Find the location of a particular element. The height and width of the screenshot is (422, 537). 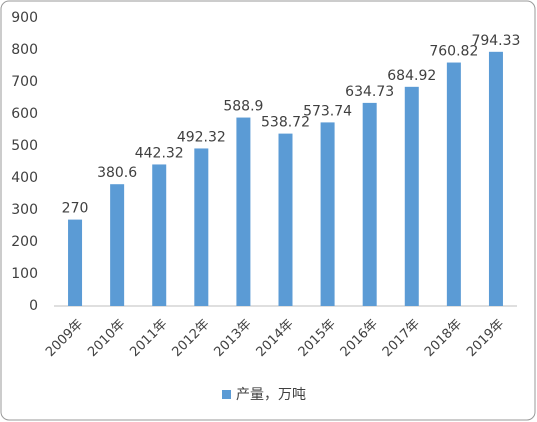

legend-label: 产量，万吨 is located at coordinates (271, 395).